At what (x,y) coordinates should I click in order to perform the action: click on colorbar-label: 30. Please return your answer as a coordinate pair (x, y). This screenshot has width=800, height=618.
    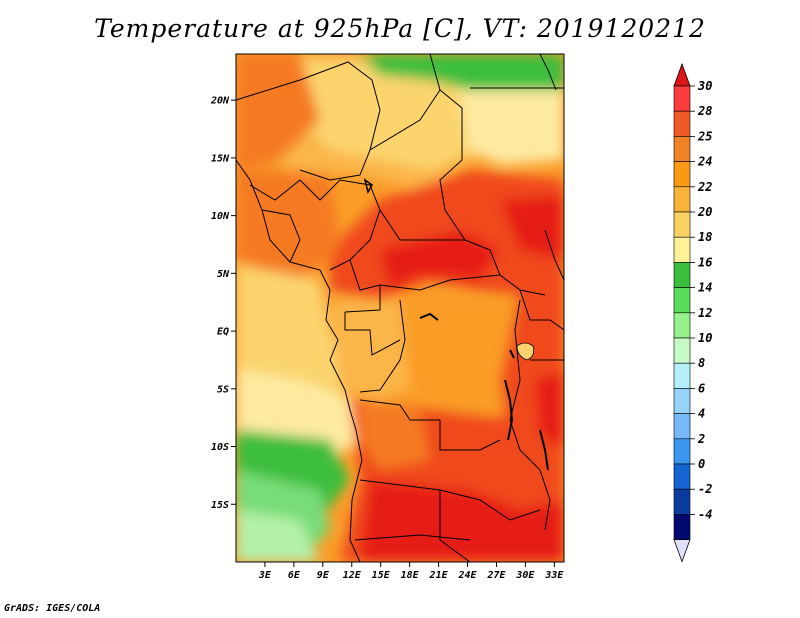
    Looking at the image, I should click on (704, 86).